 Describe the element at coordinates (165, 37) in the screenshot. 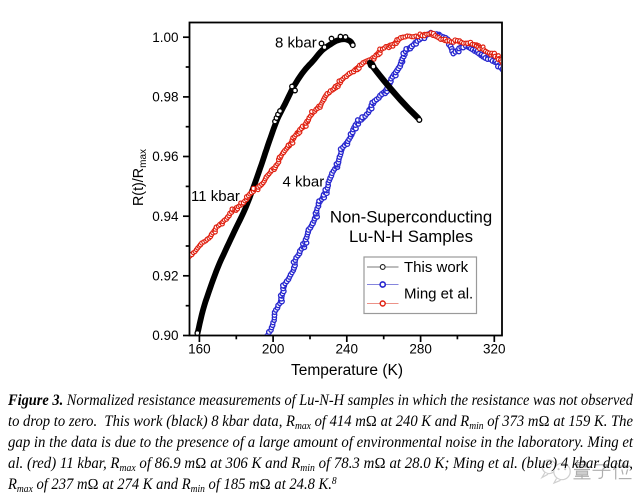

I see `svg-text: 1.00` at that location.